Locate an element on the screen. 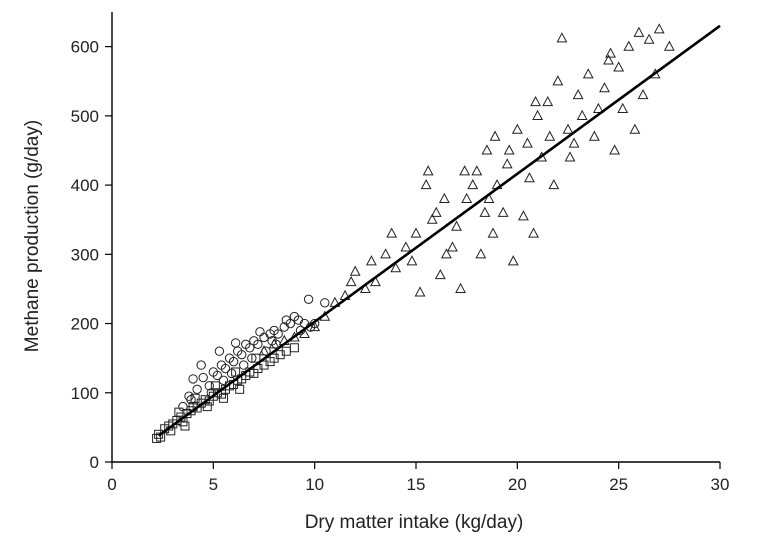 The image size is (768, 549). y-tick-label: 300 is located at coordinates (85, 254).